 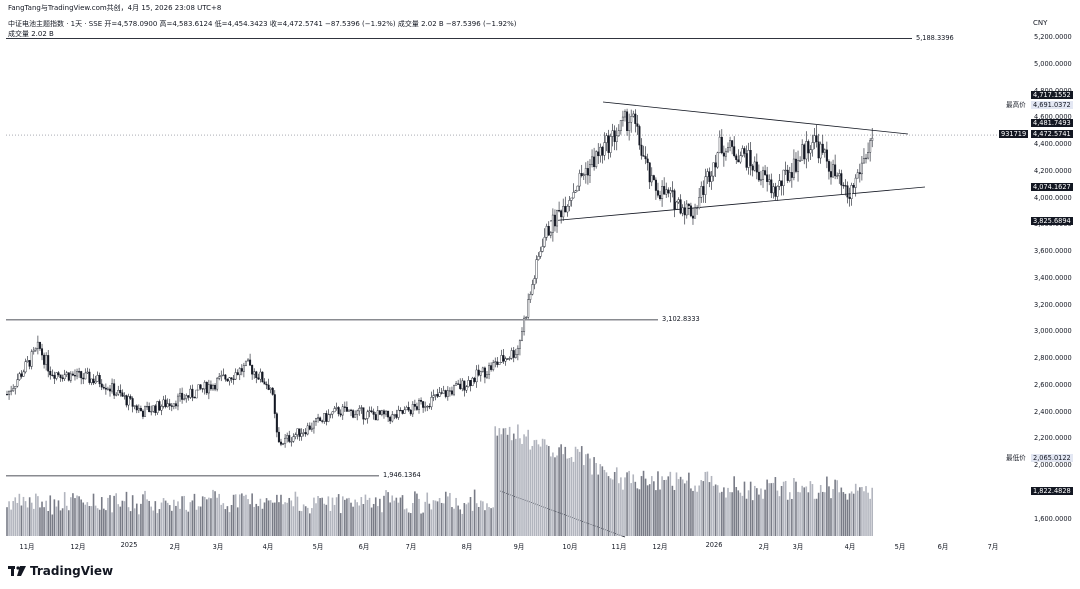 What do you see at coordinates (467, 547) in the screenshot?
I see `time-axis-tick: 8月` at bounding box center [467, 547].